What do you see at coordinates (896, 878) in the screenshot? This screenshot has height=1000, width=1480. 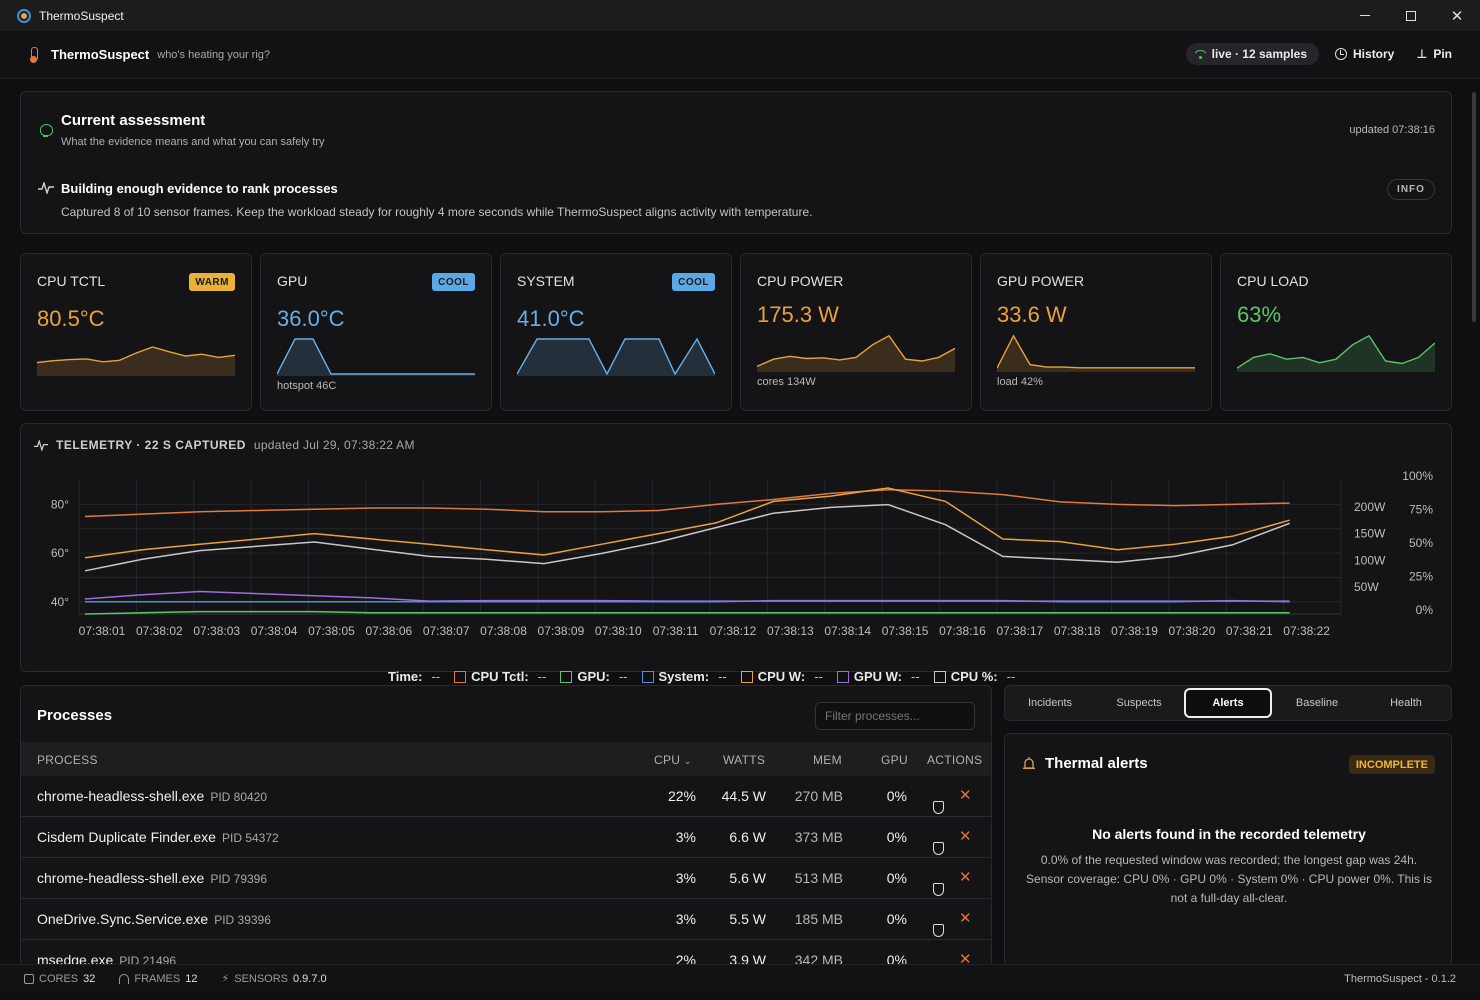 I see `cell-gpu: 0%` at bounding box center [896, 878].